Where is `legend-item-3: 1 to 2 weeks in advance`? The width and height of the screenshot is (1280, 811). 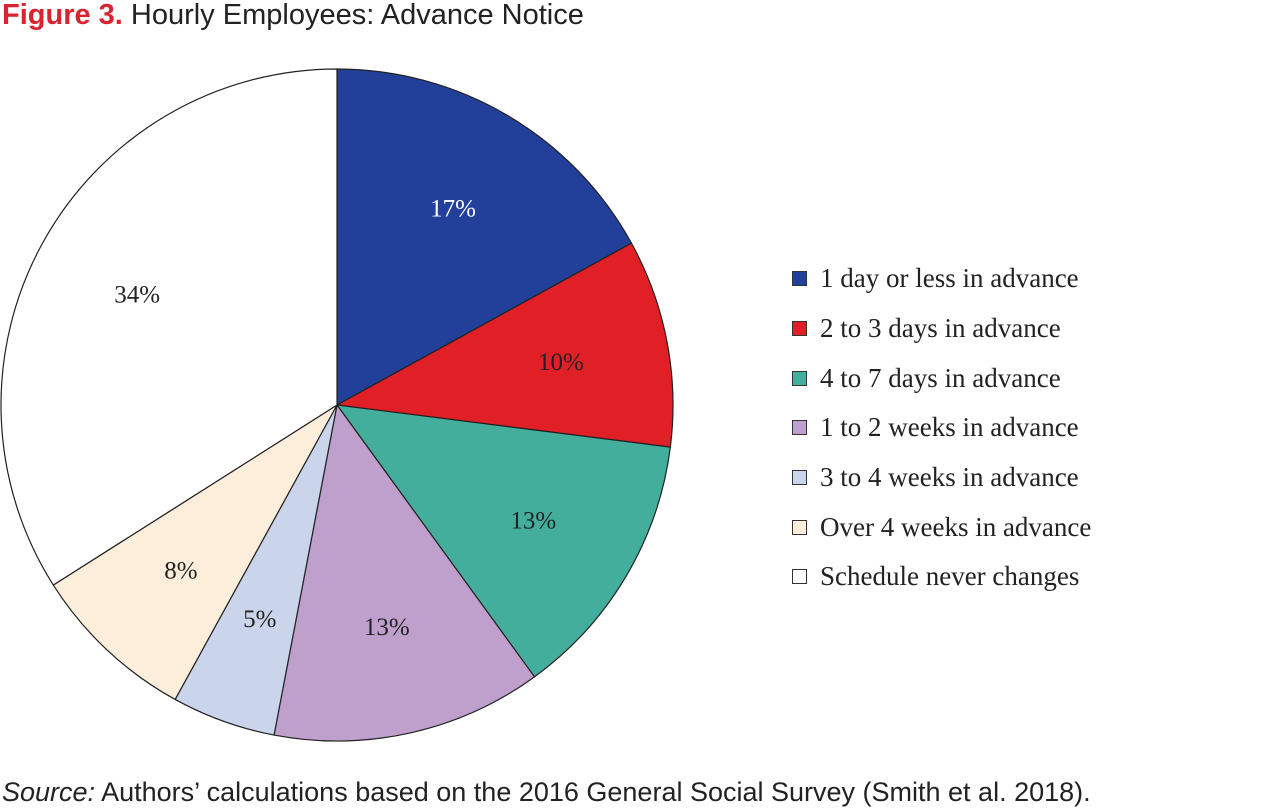
legend-item-3: 1 to 2 weeks in advance is located at coordinates (941, 428).